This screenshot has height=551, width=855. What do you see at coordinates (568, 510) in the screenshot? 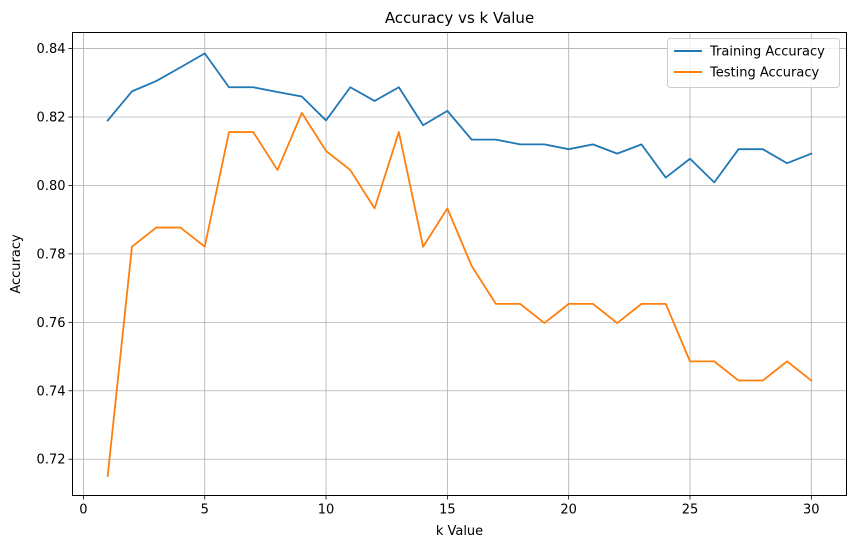
I see `x-tick-label: 20` at bounding box center [568, 510].